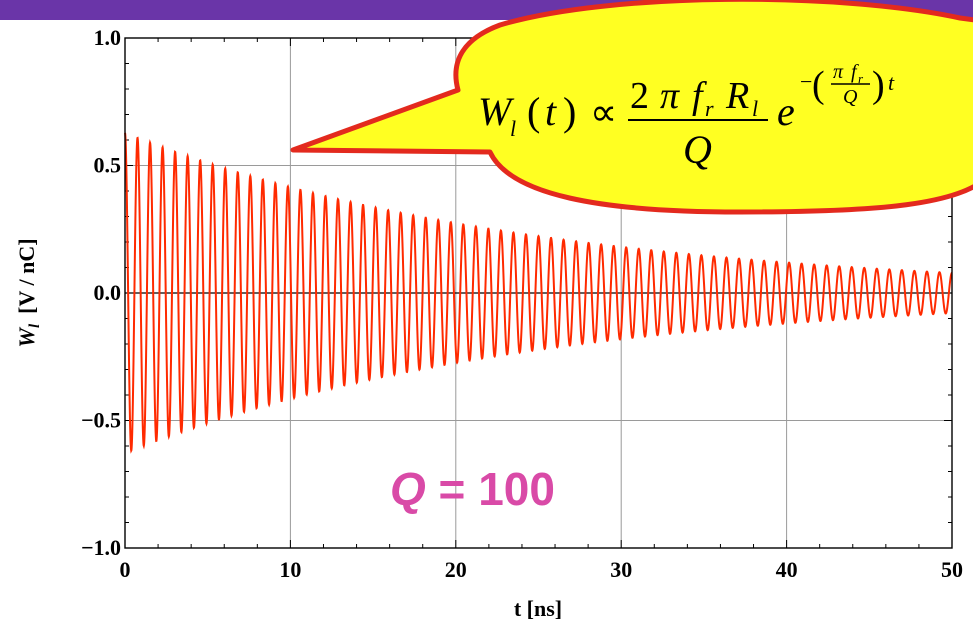 Image resolution: width=973 pixels, height=626 pixels. What do you see at coordinates (542, 569) in the screenshot?
I see `x-tick-labels: 0 10 20 30 40 50` at bounding box center [542, 569].